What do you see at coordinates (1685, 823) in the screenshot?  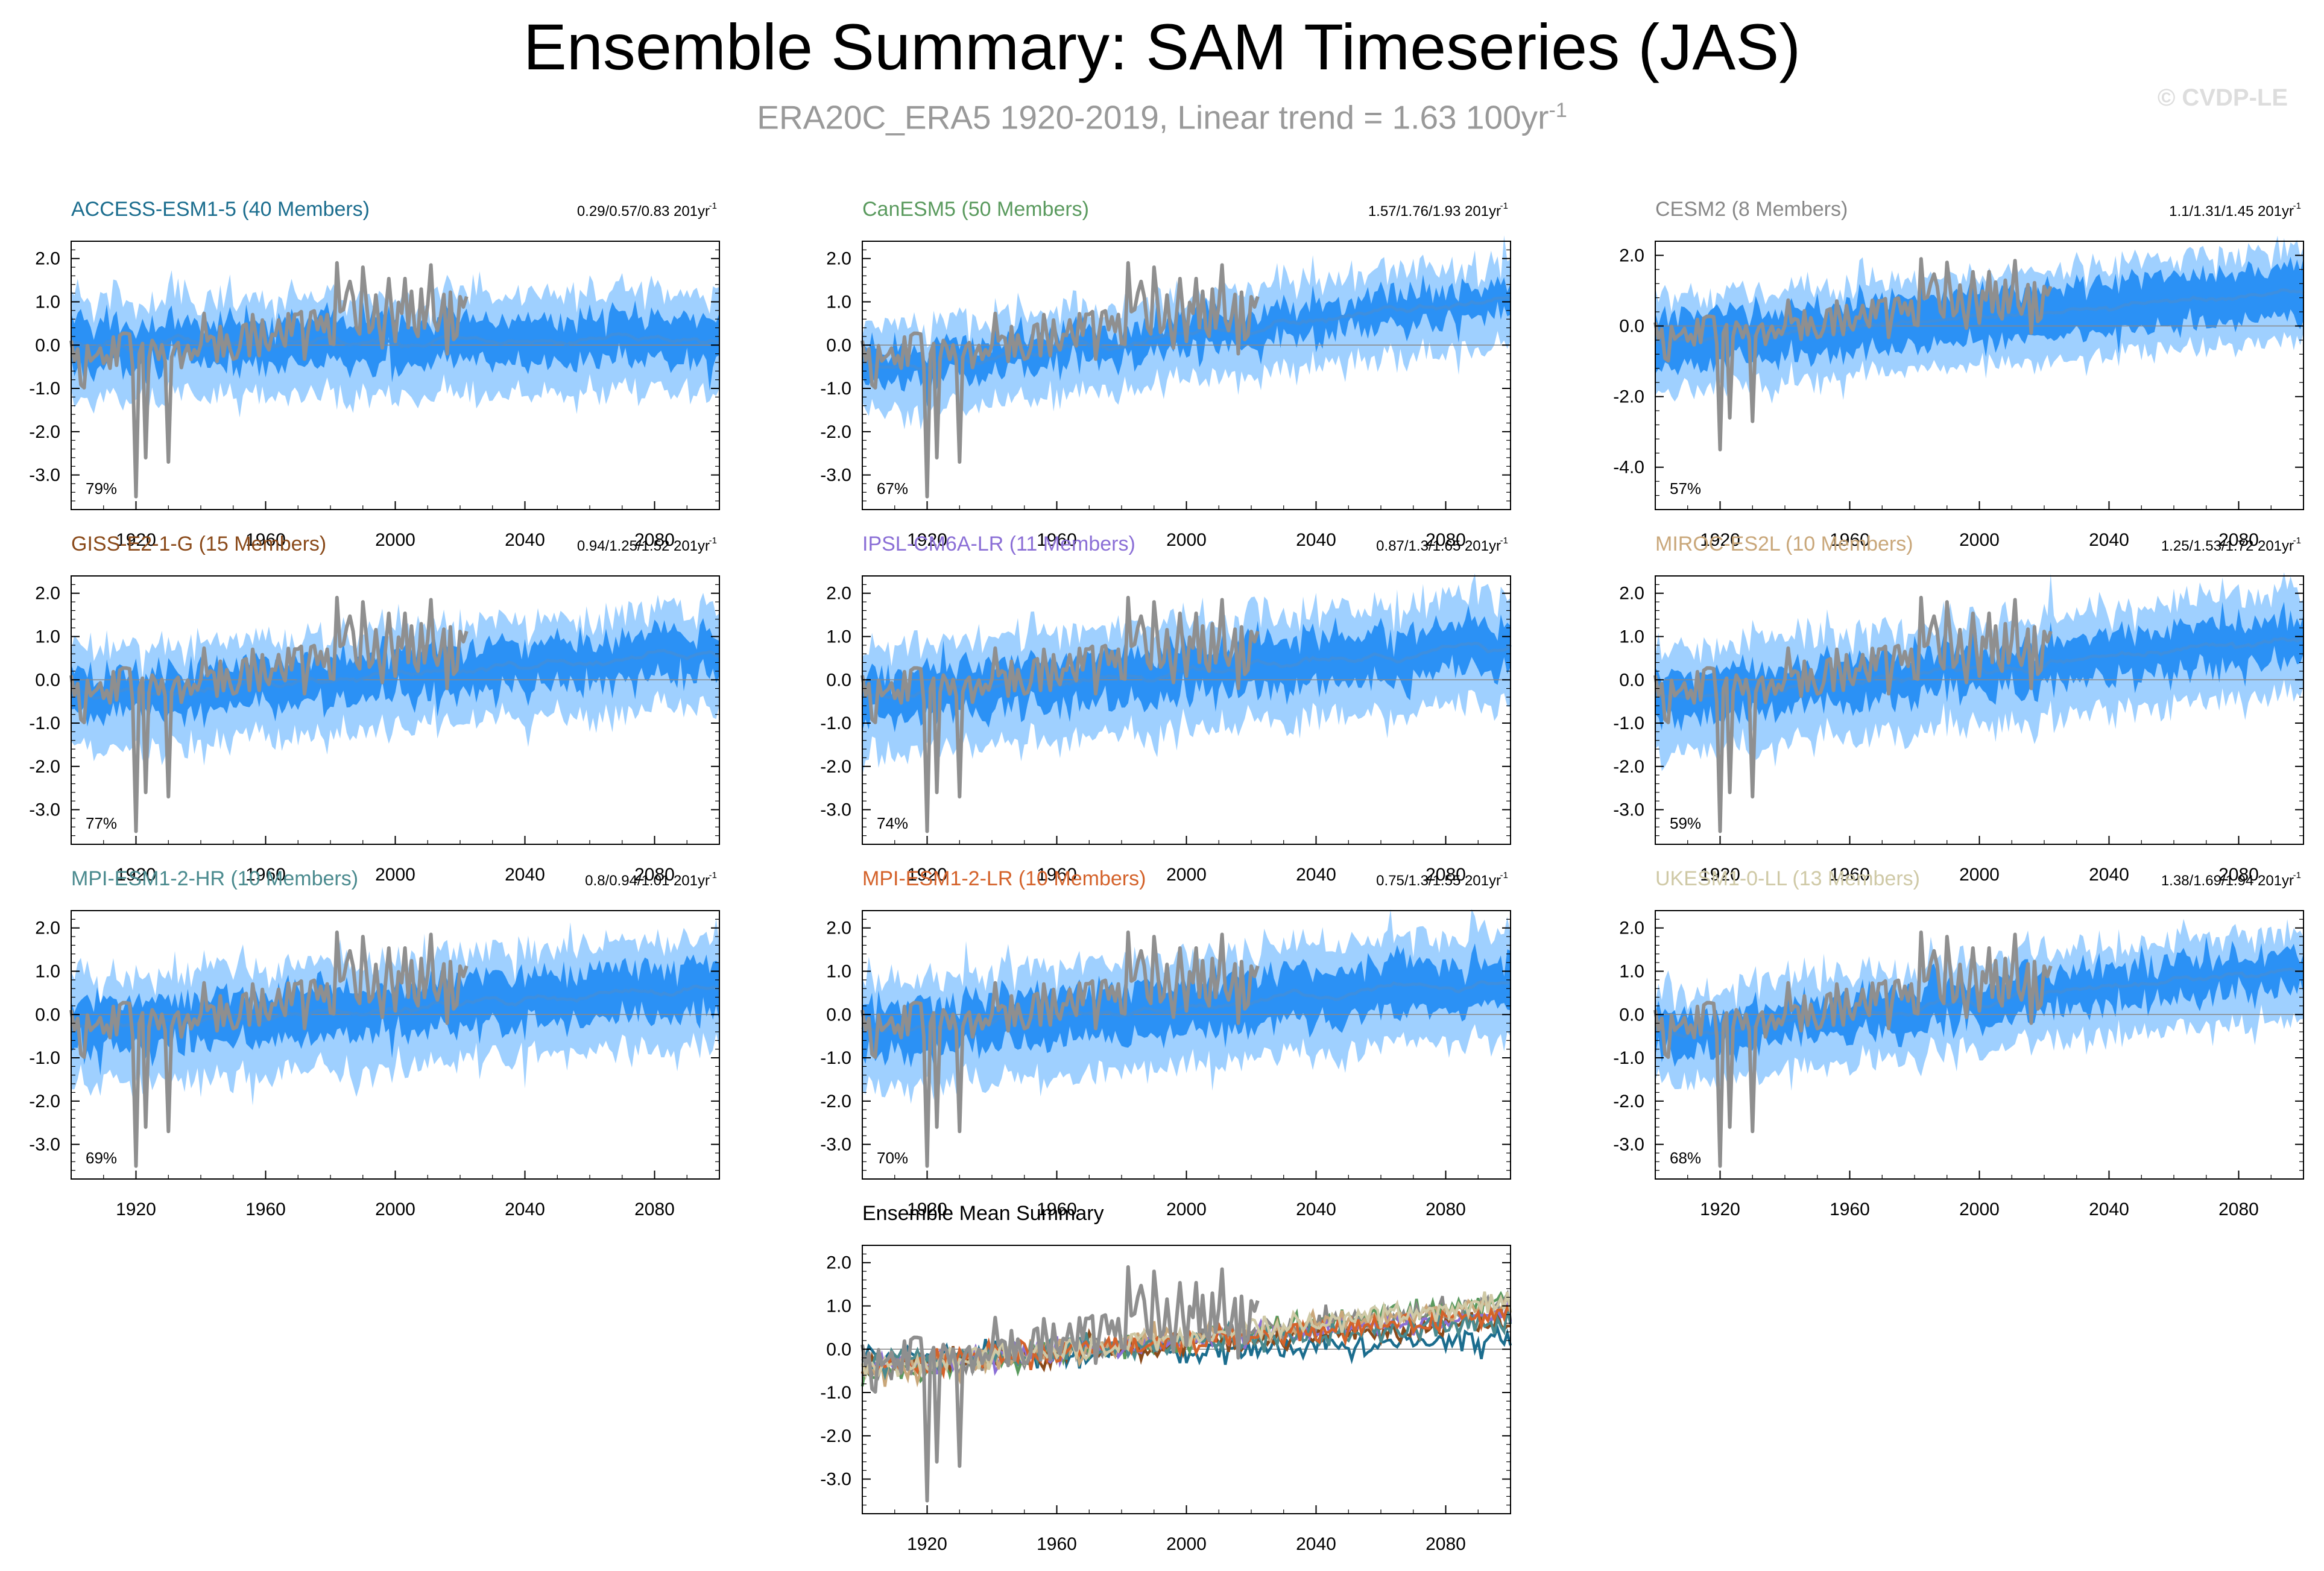 I see `panel-percent-label: 59%` at bounding box center [1685, 823].